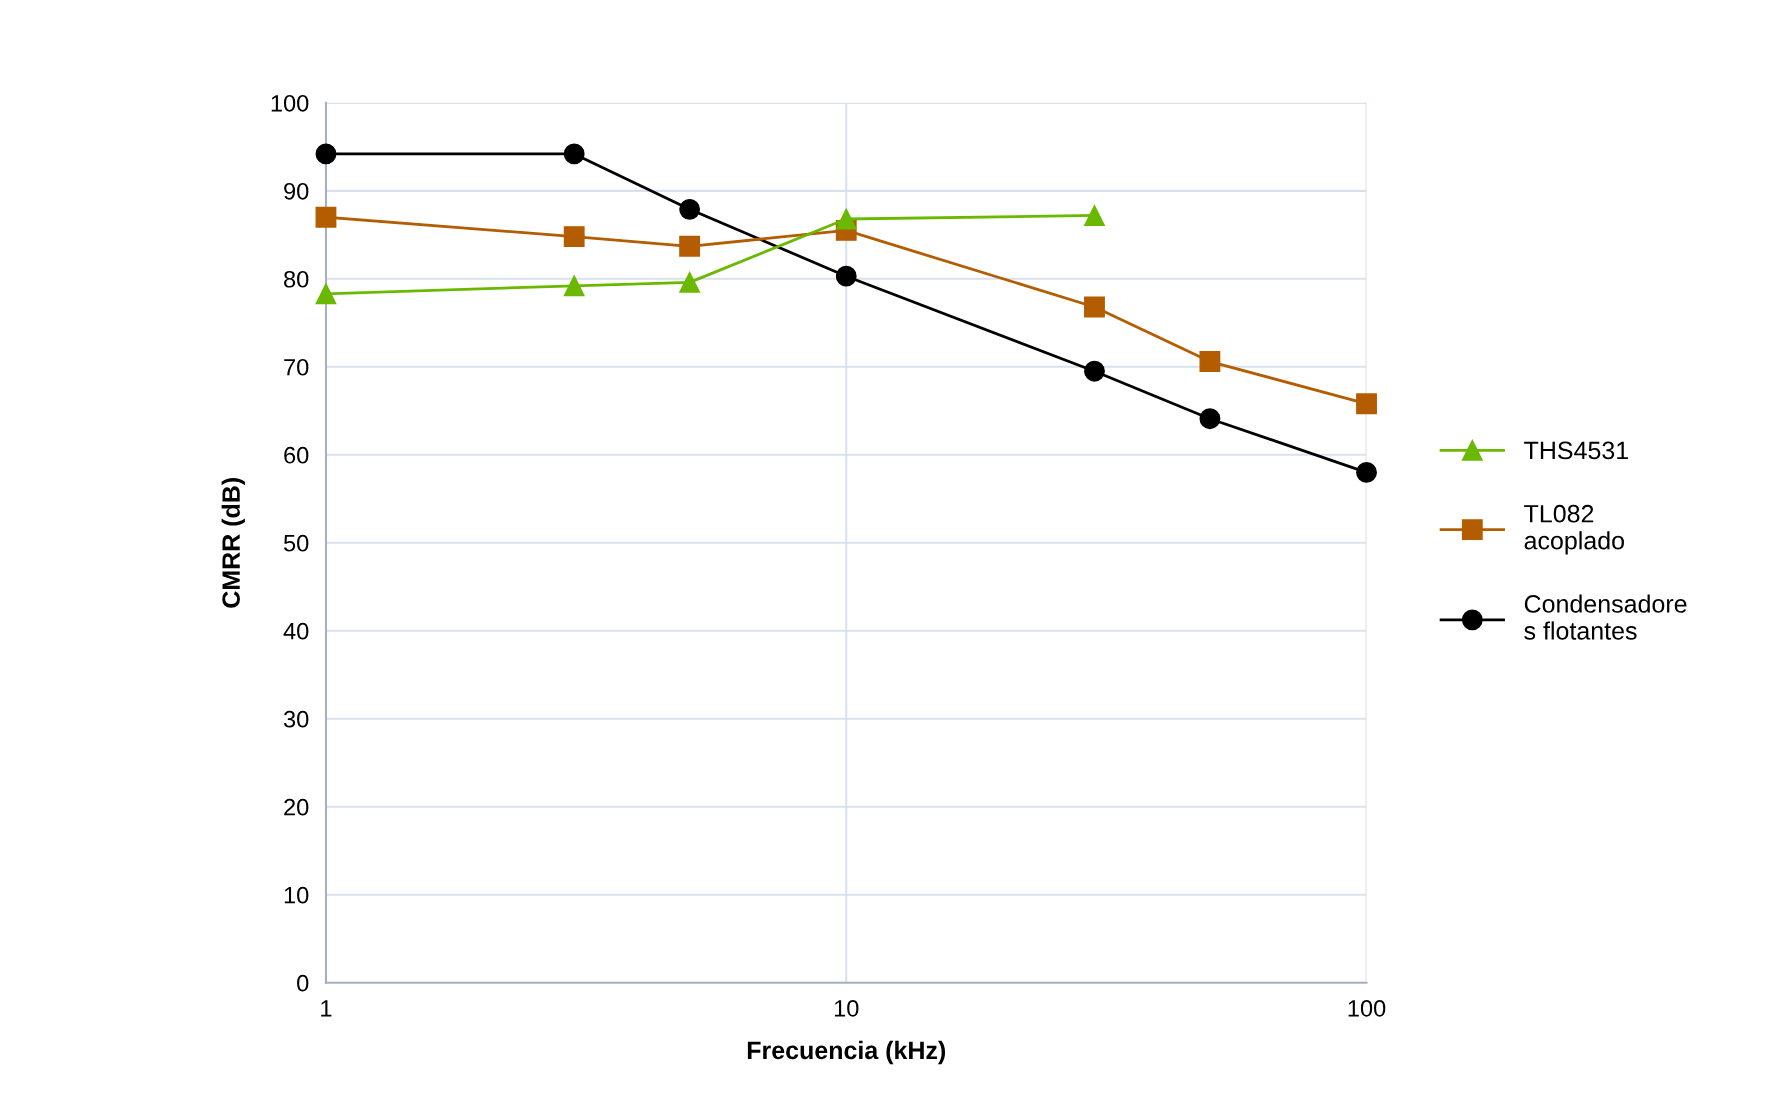 The height and width of the screenshot is (1118, 1791). Describe the element at coordinates (296, 807) in the screenshot. I see `y-tick-label: 20` at that location.